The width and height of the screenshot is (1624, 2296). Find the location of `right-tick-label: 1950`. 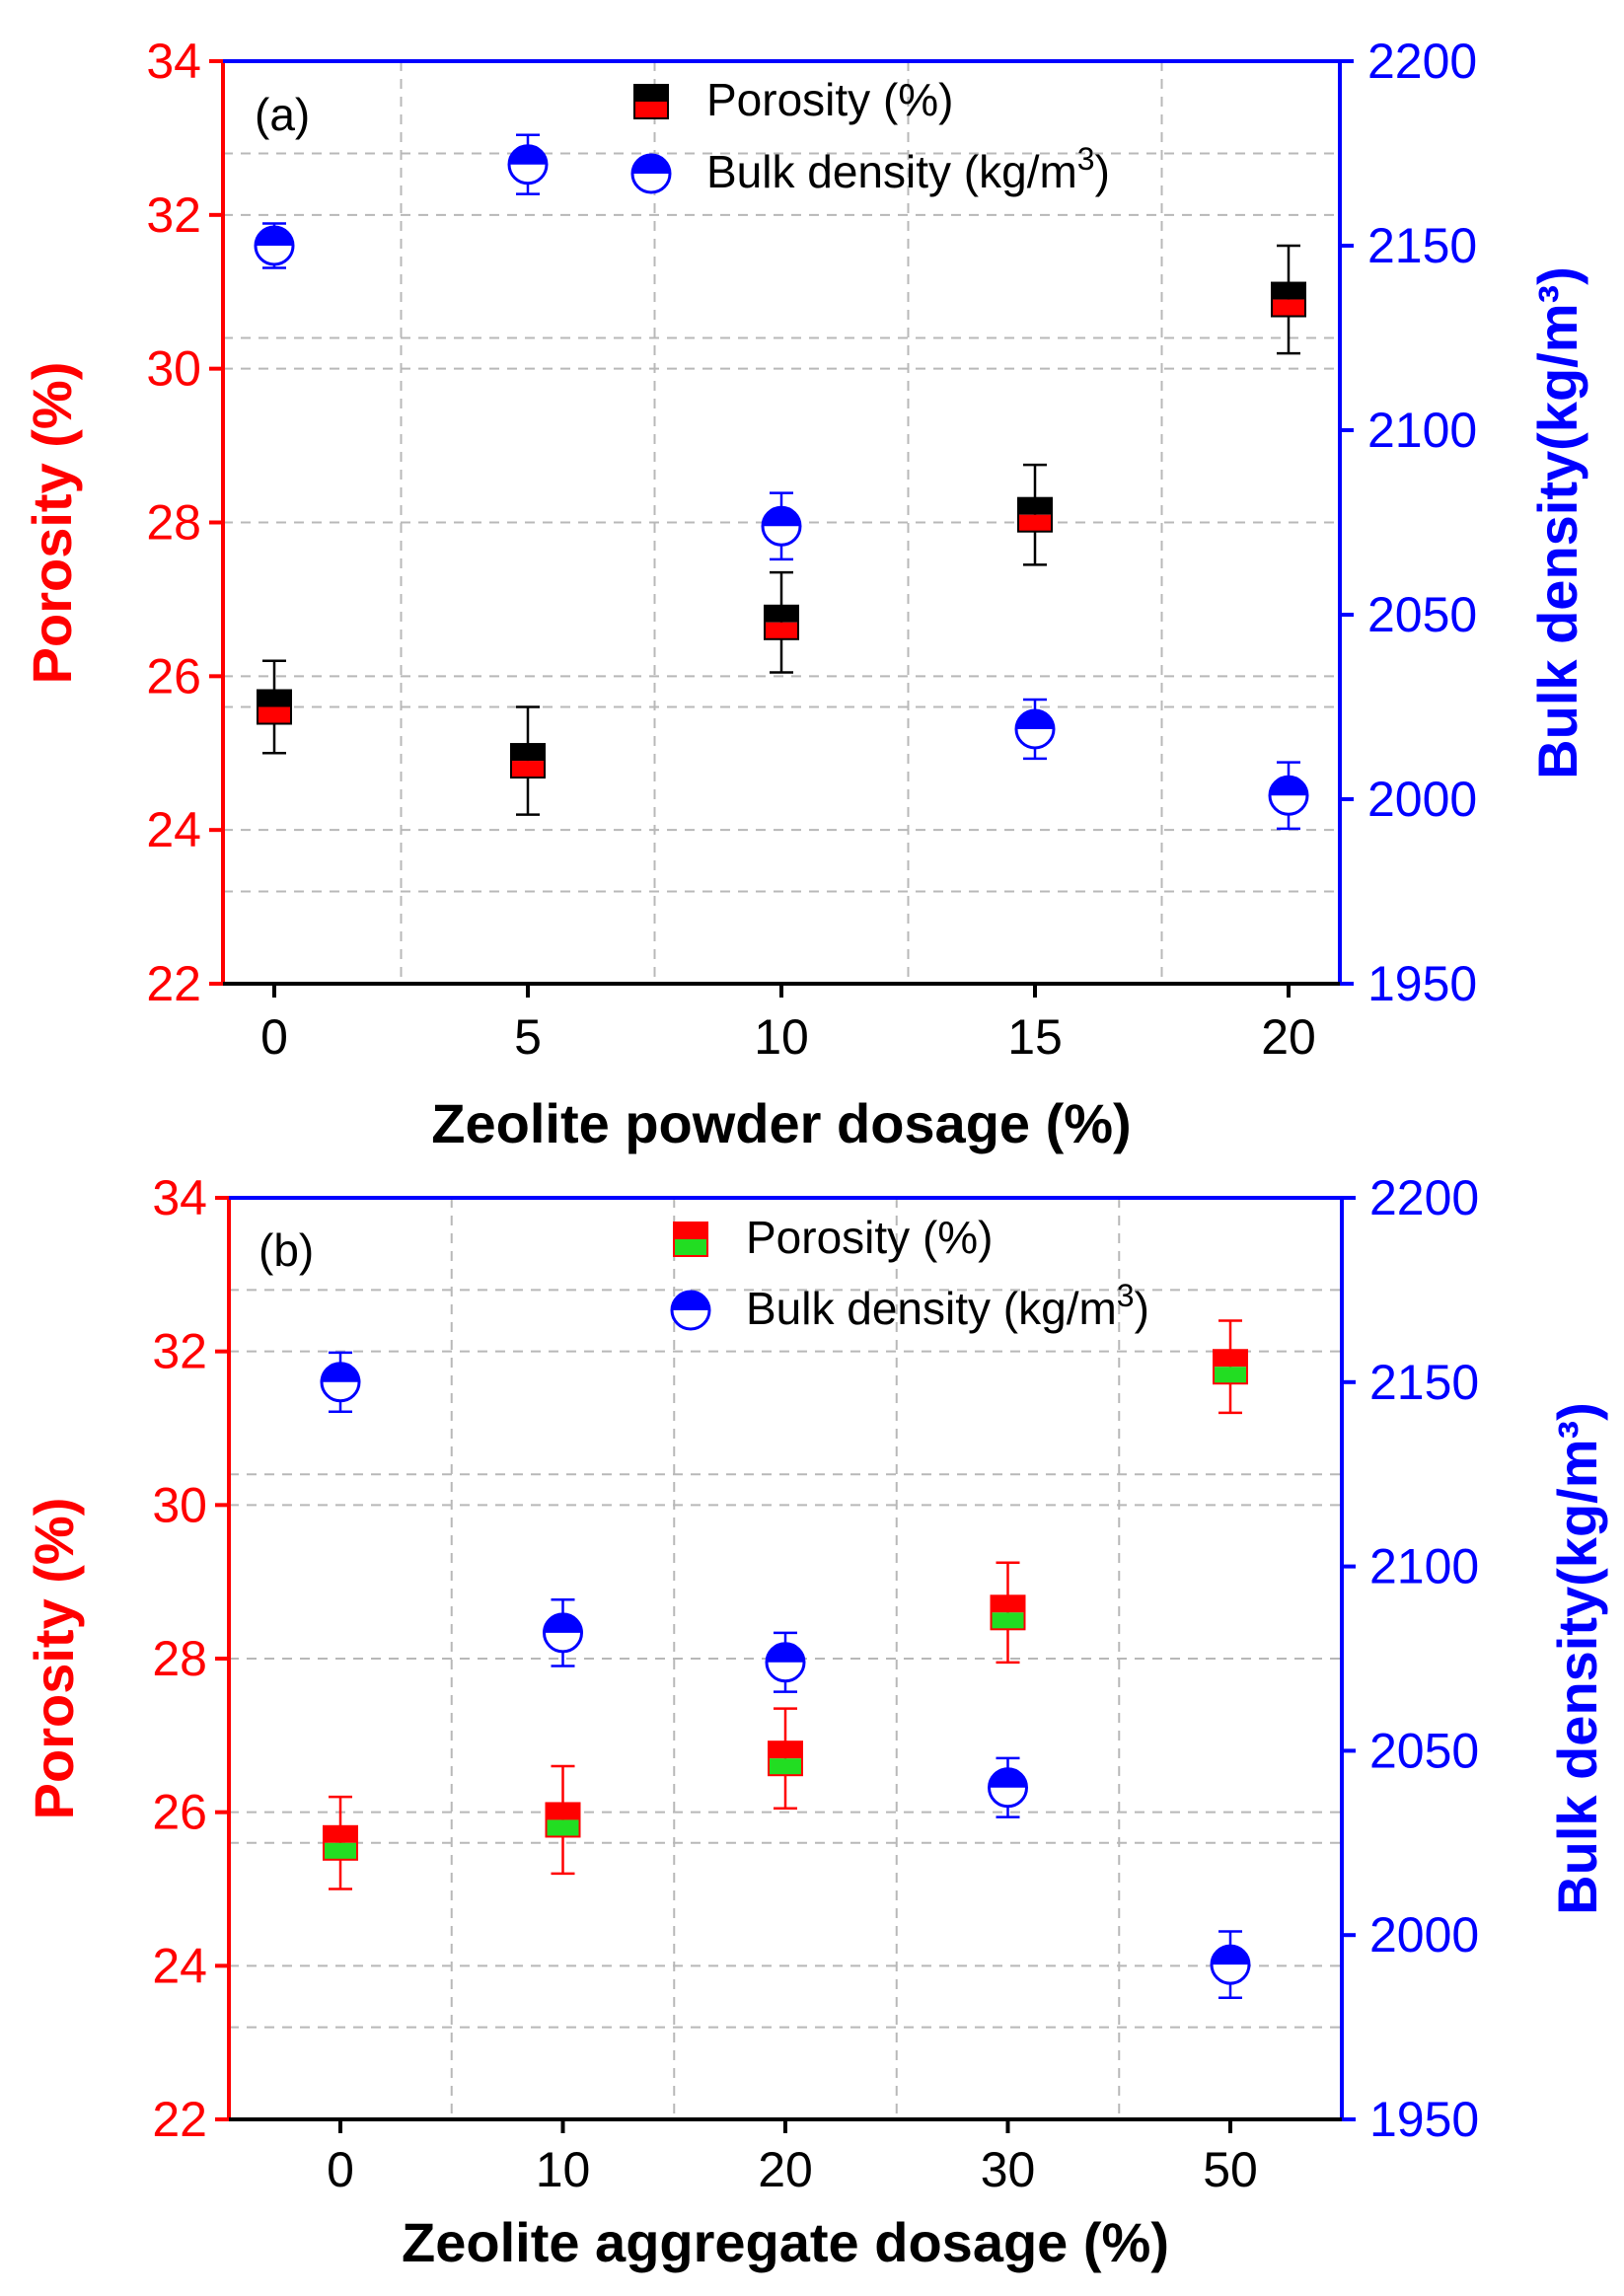

right-tick-label: 1950 is located at coordinates (1422, 984).